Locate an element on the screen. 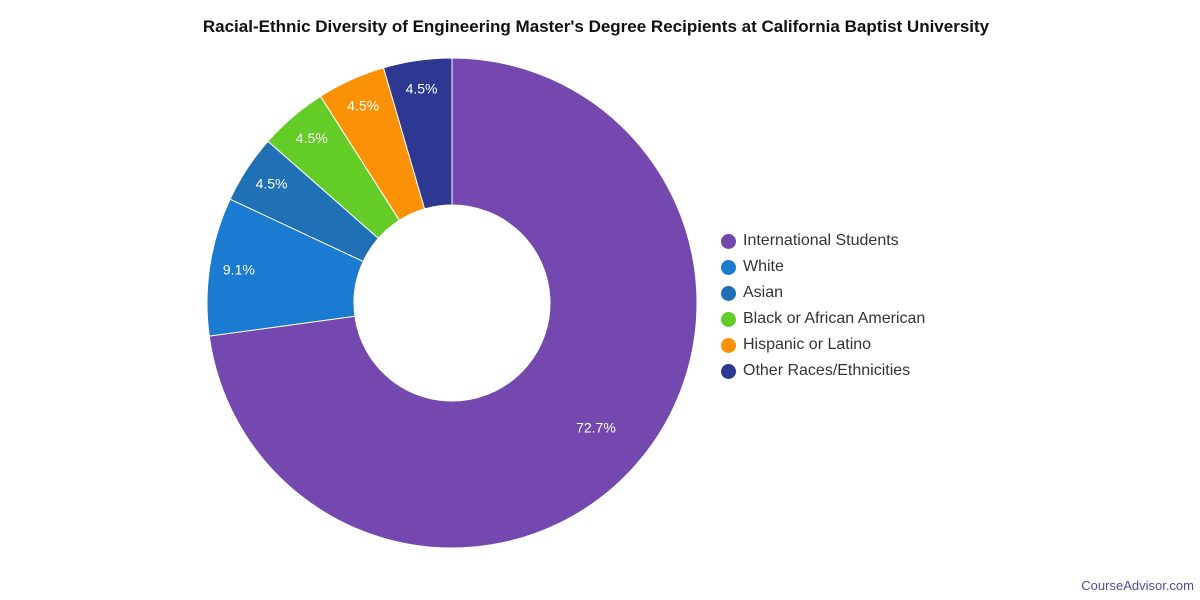 The width and height of the screenshot is (1200, 600). donut-slice-other-races-ethnicities is located at coordinates (417, 133).